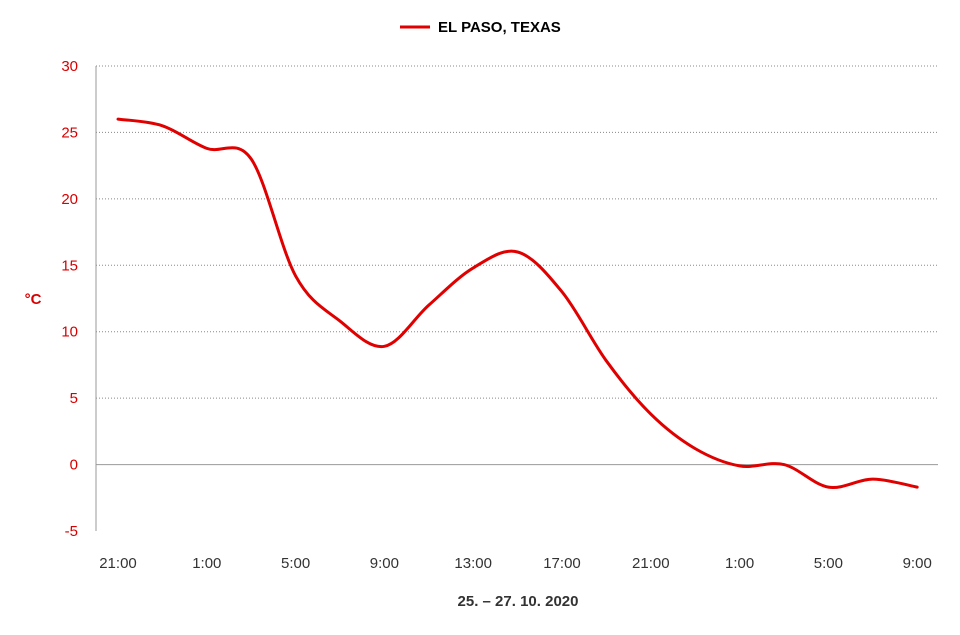 This screenshot has width=960, height=635. Describe the element at coordinates (69, 66) in the screenshot. I see `y-tick-label: 30` at that location.